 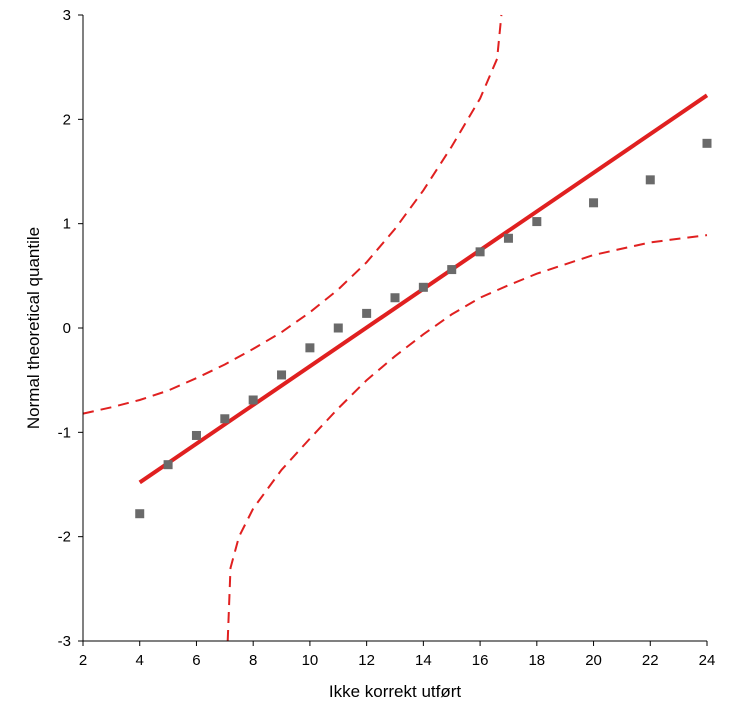 What do you see at coordinates (83, 660) in the screenshot?
I see `x-tick-label: 2` at bounding box center [83, 660].